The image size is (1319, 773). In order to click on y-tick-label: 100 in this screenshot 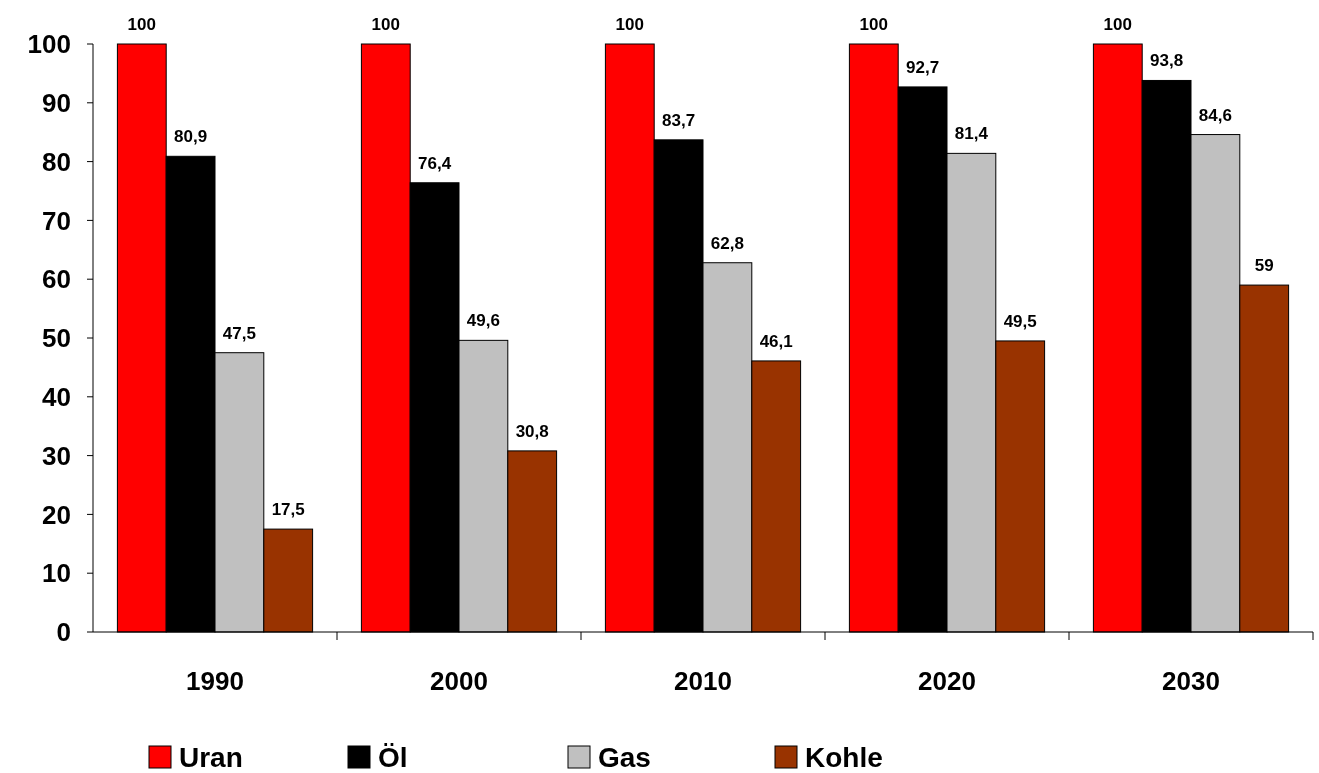, I will do `click(49, 44)`.